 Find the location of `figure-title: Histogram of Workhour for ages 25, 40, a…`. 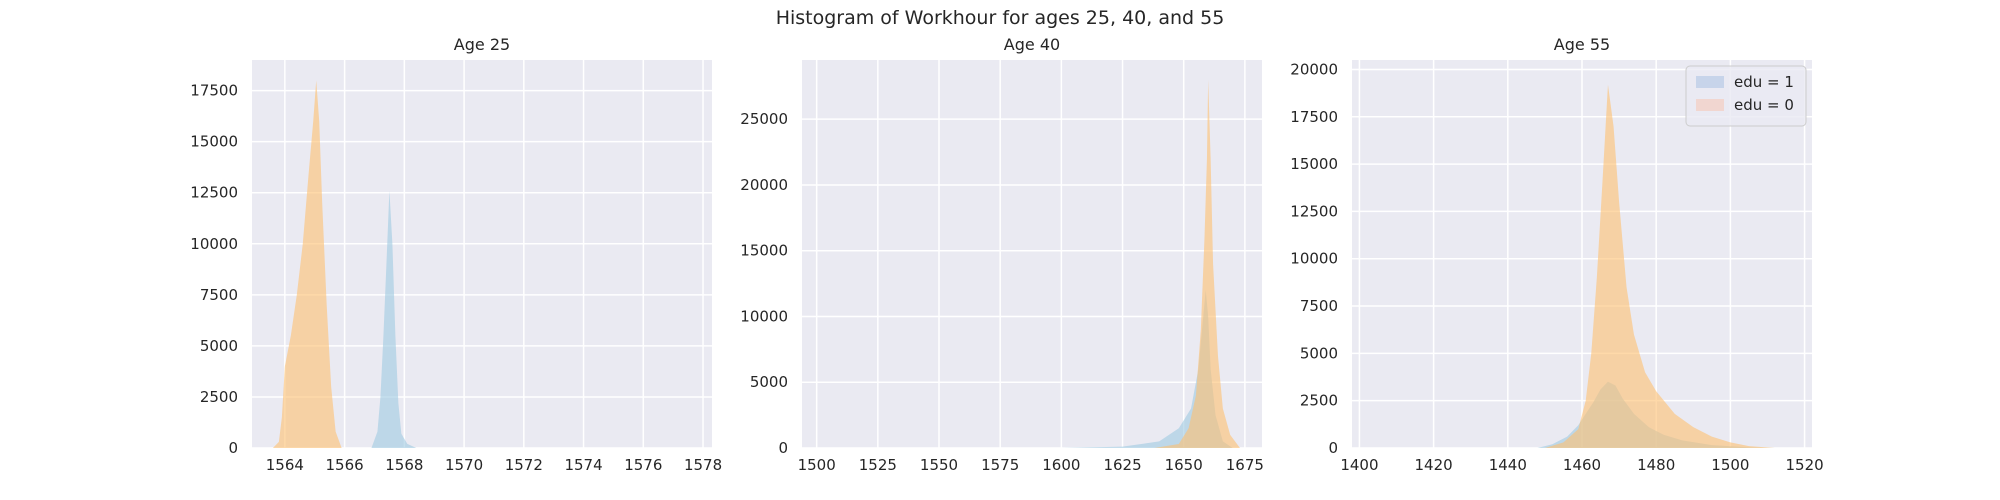

figure-title: Histogram of Workhour for ages 25, 40, a… is located at coordinates (1000, 18).